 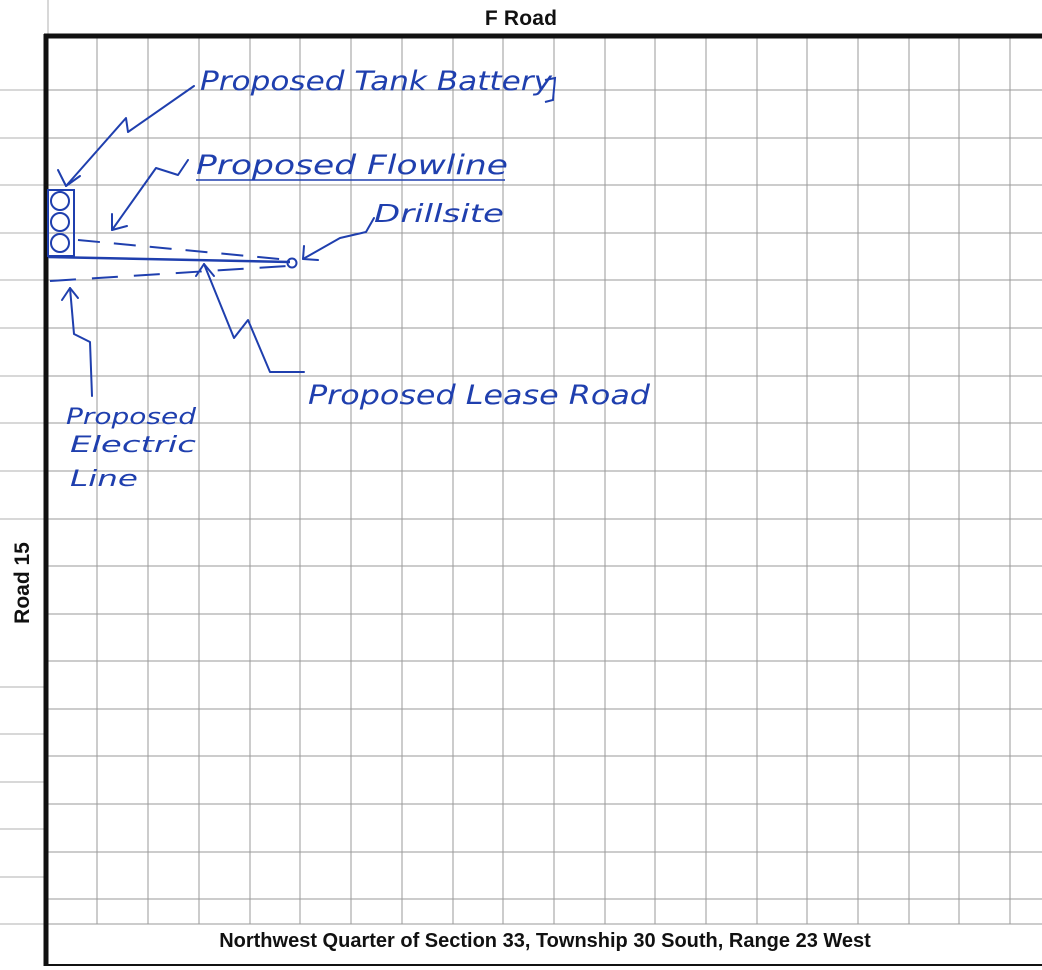 What do you see at coordinates (131, 417) in the screenshot?
I see `label-electric-line-1: Proposed` at bounding box center [131, 417].